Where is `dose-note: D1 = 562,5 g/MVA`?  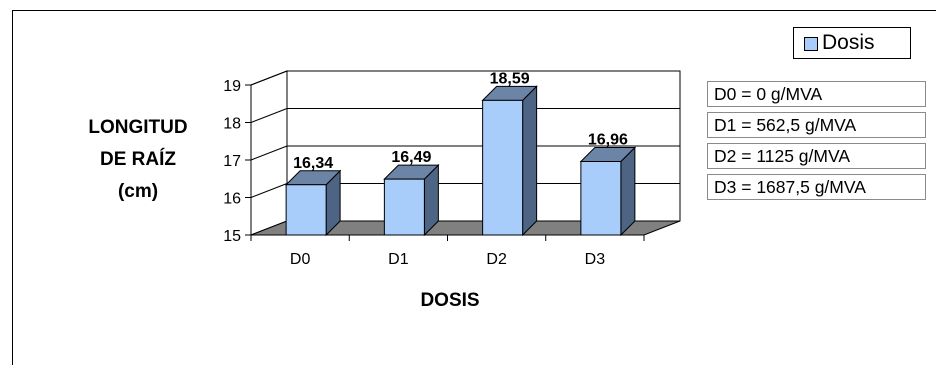 dose-note: D1 = 562,5 g/MVA is located at coordinates (816, 125).